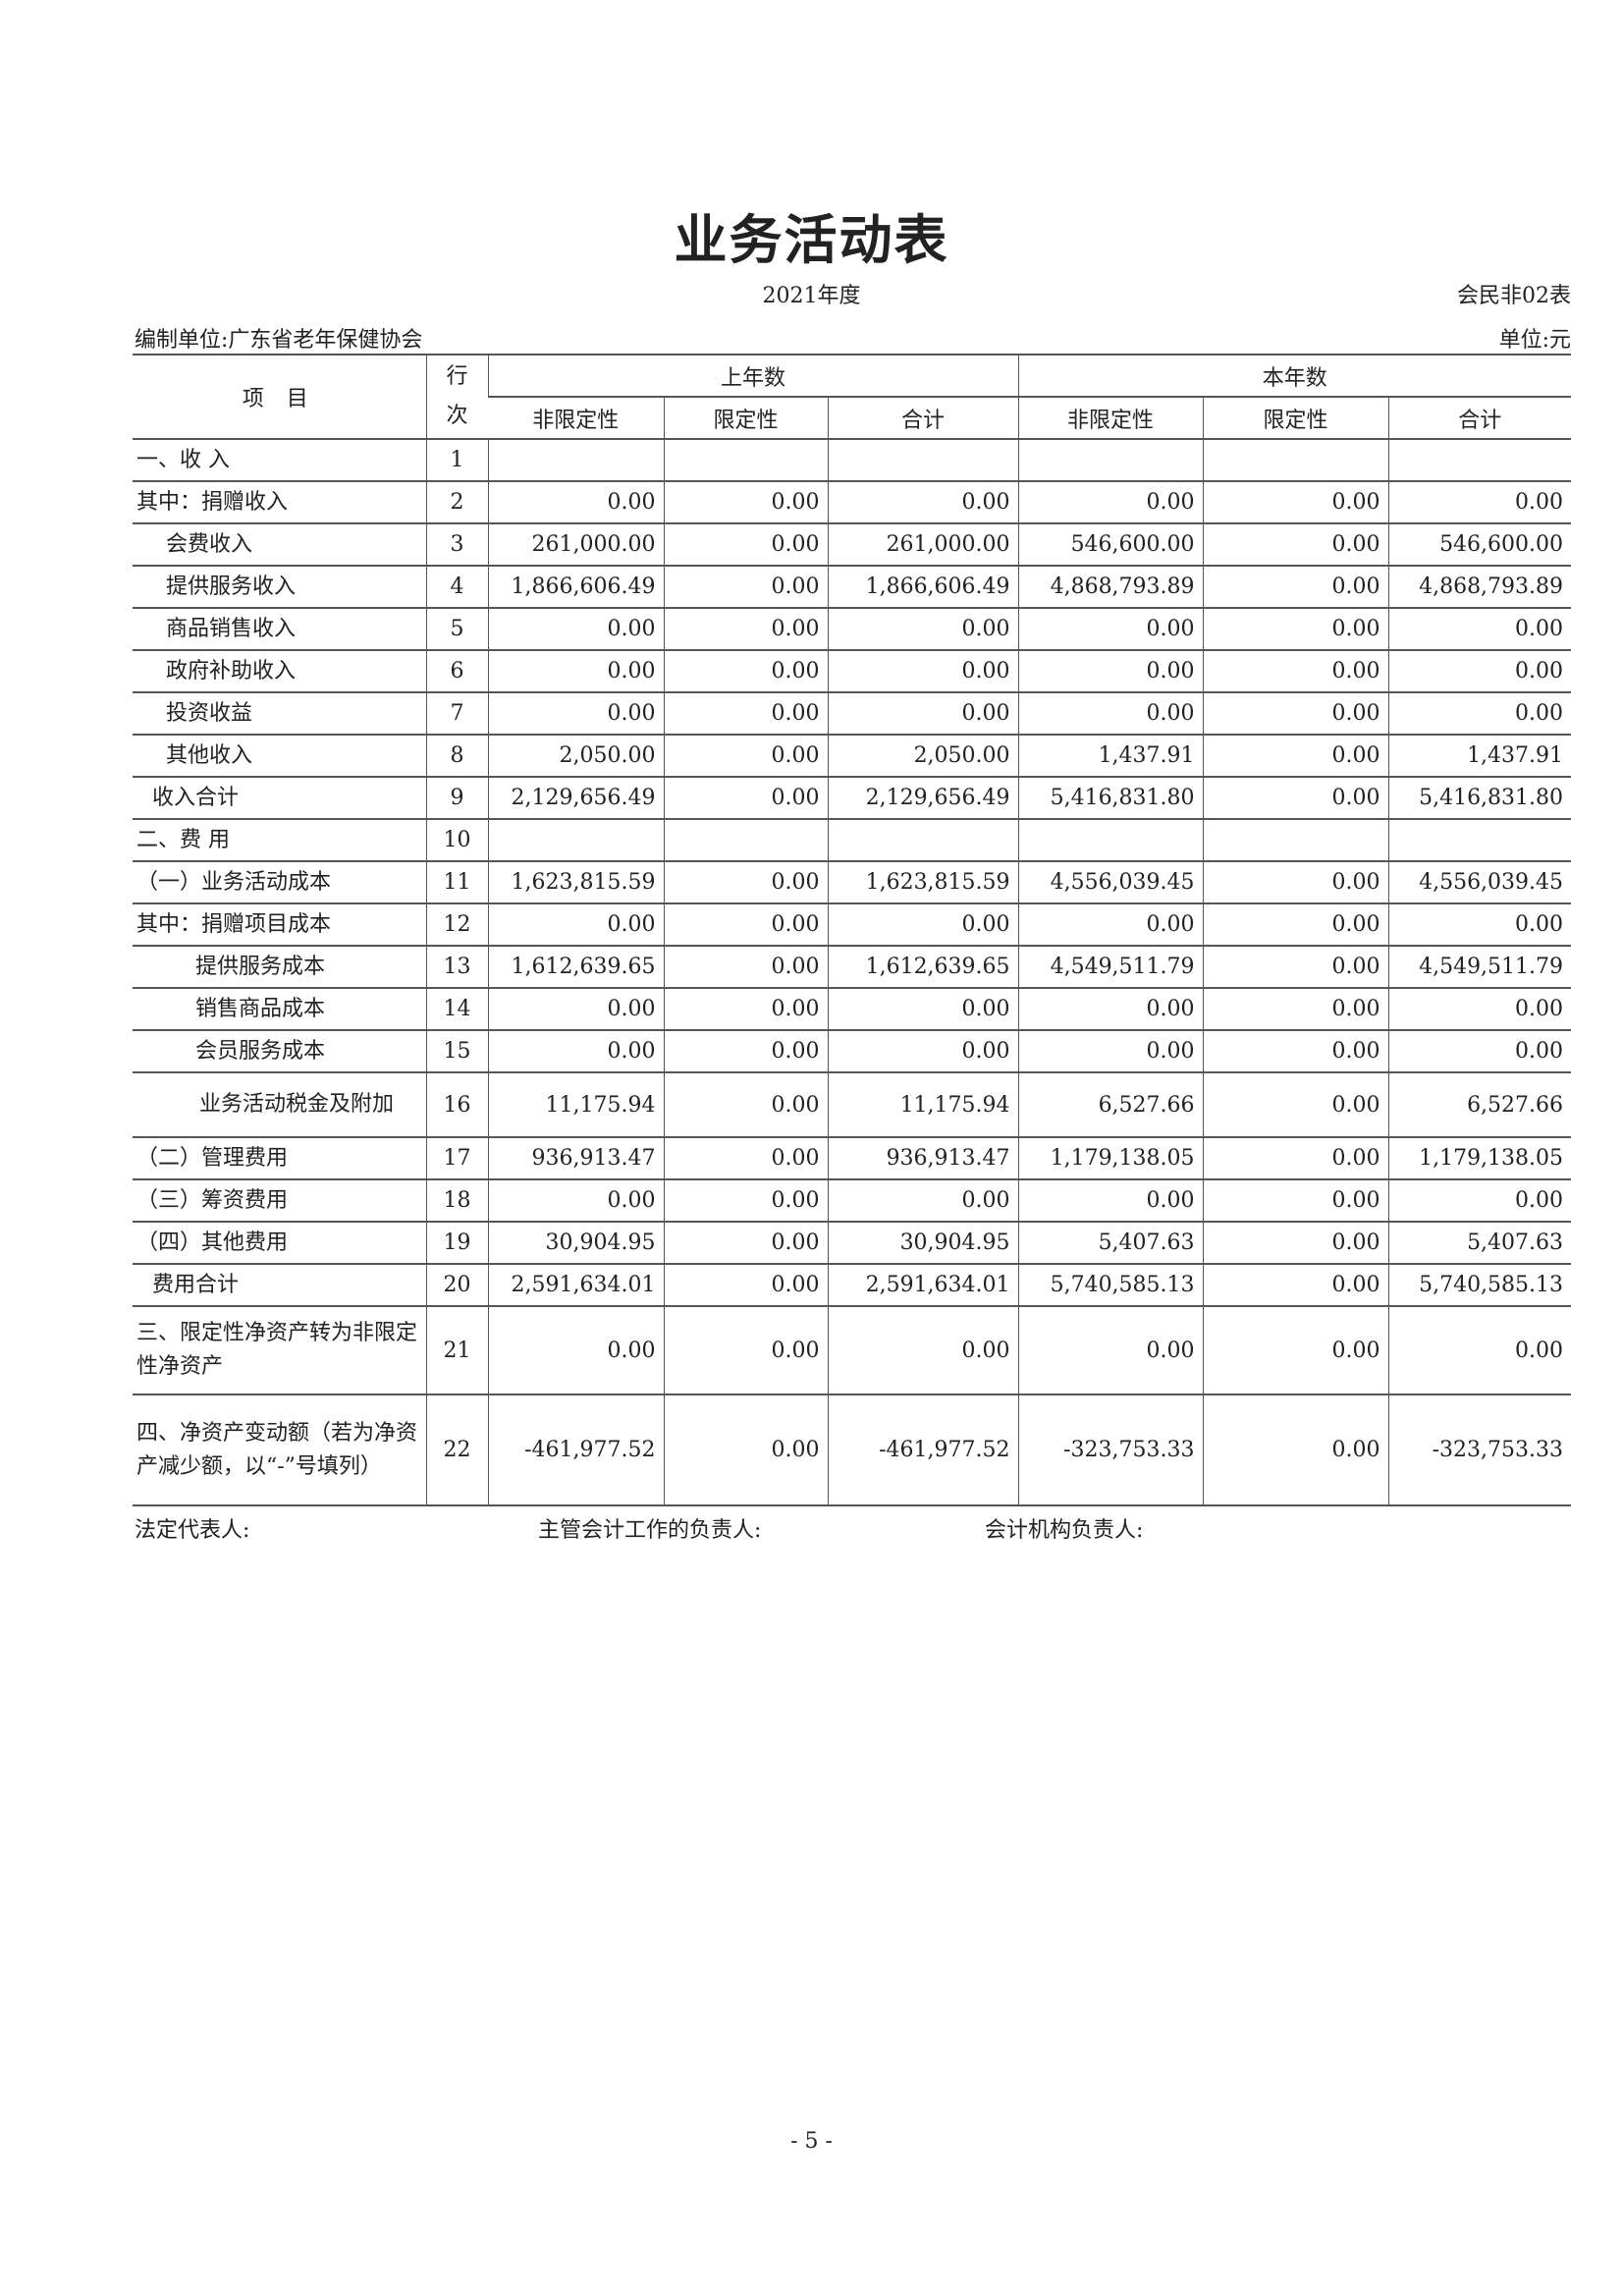  What do you see at coordinates (1110, 1243) in the screenshot?
I see `row-value: 5,407.63` at bounding box center [1110, 1243].